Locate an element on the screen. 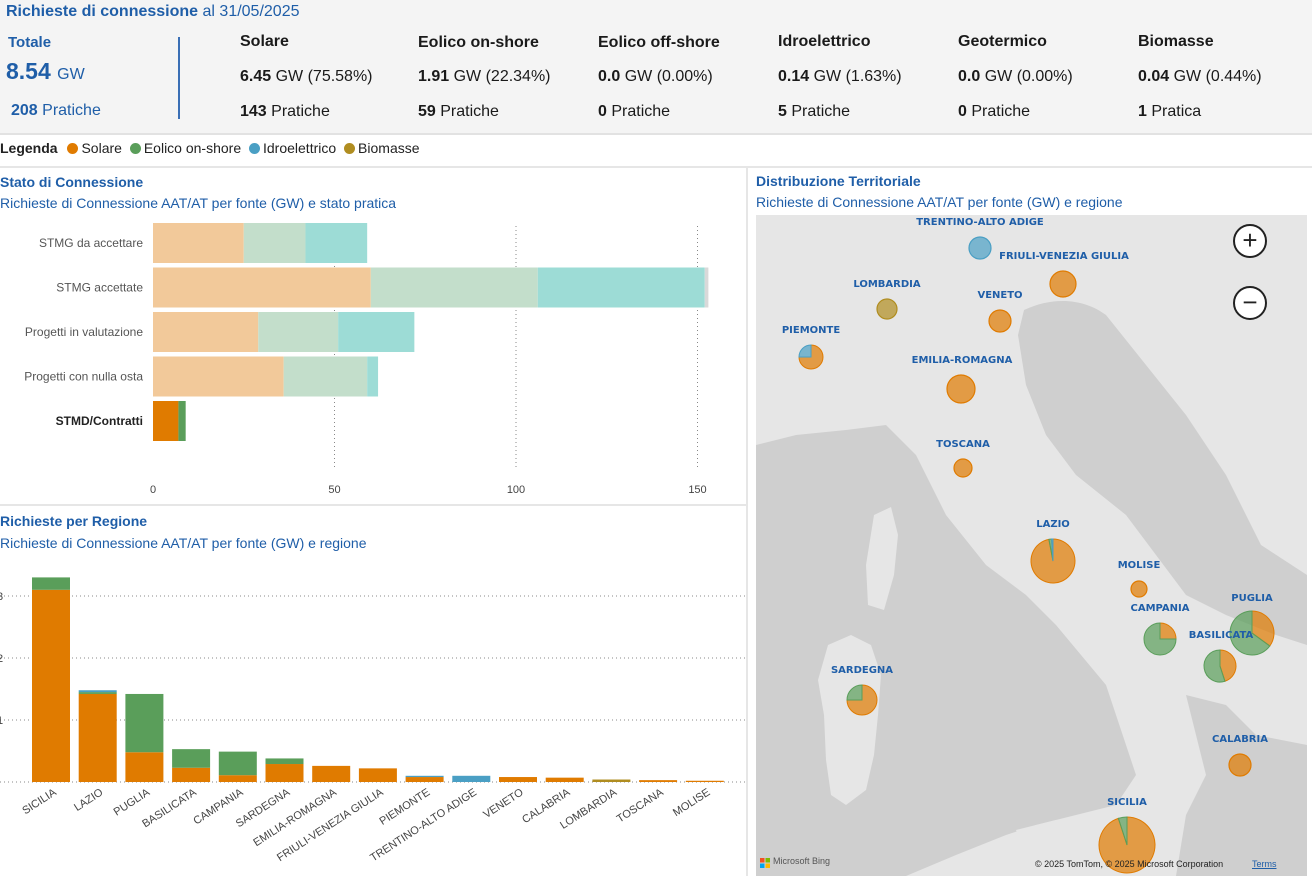  totale-pratiche: 208 Pratiche is located at coordinates (56, 110).